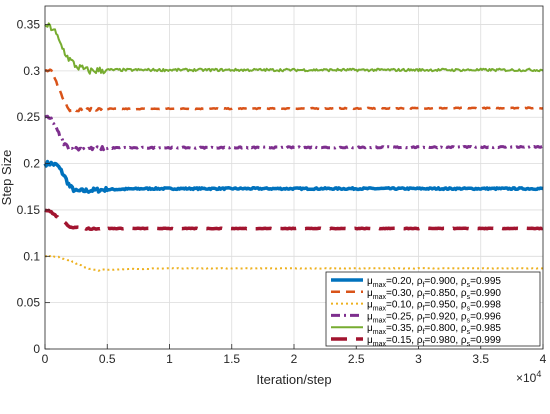 The height and width of the screenshot is (414, 550). Describe the element at coordinates (7, 178) in the screenshot. I see `y-axis-label: Step Size` at that location.